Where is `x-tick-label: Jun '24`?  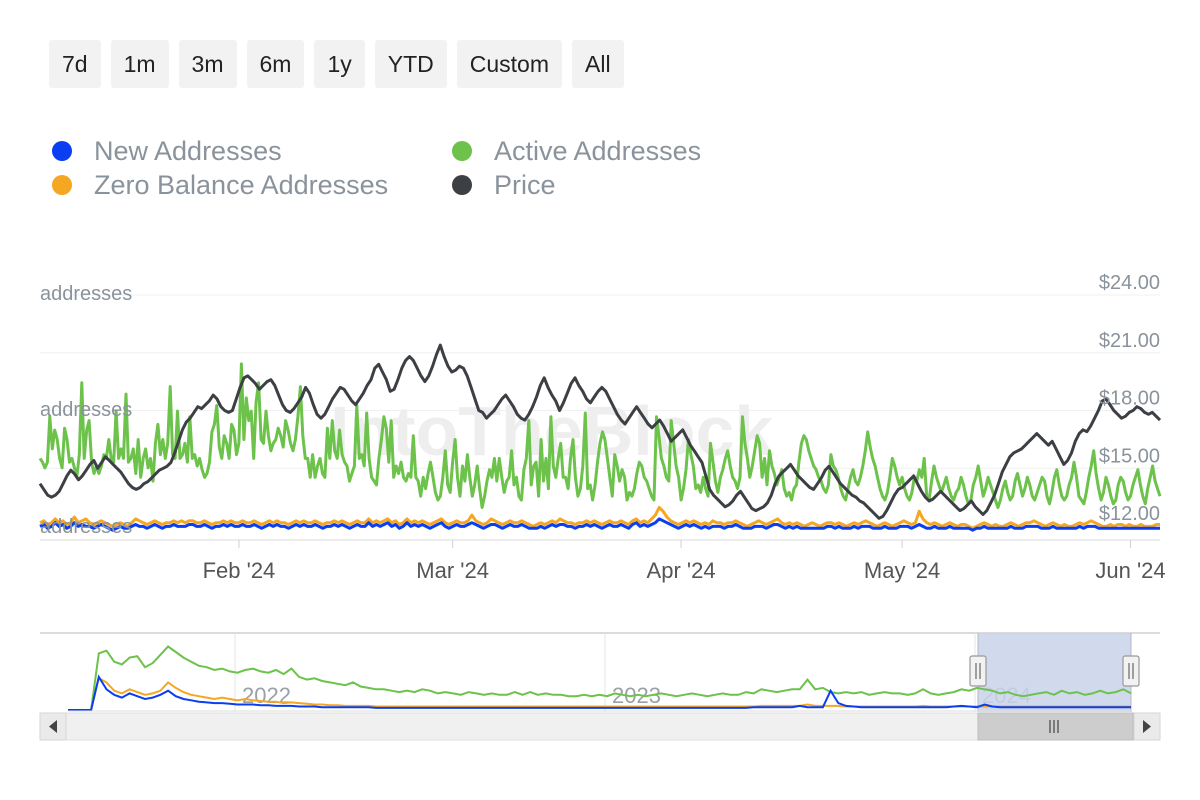 x-tick-label: Jun '24 is located at coordinates (1130, 570).